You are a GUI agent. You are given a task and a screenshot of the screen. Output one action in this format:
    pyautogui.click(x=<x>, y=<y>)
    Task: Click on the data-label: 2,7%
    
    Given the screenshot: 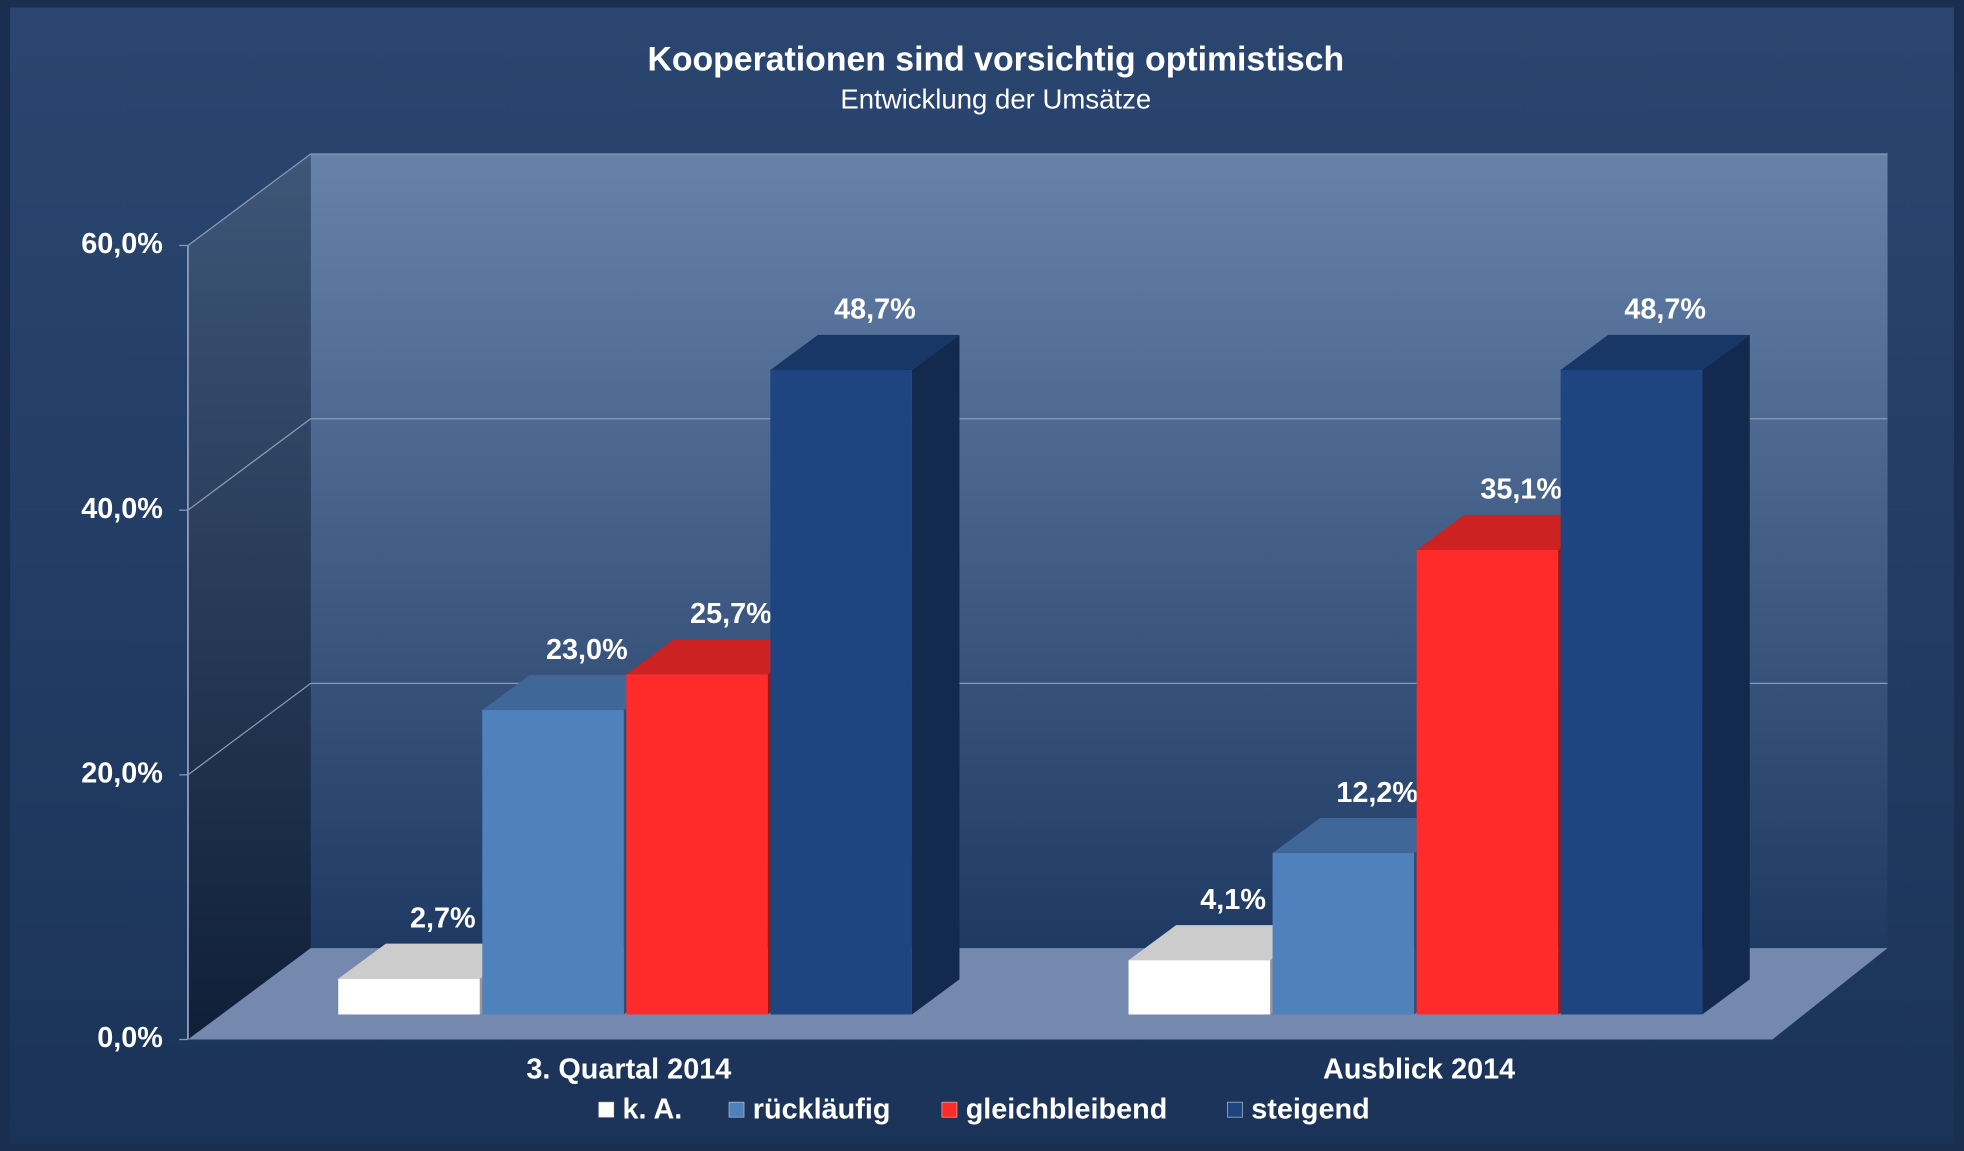 What is the action you would take?
    pyautogui.click(x=443, y=918)
    